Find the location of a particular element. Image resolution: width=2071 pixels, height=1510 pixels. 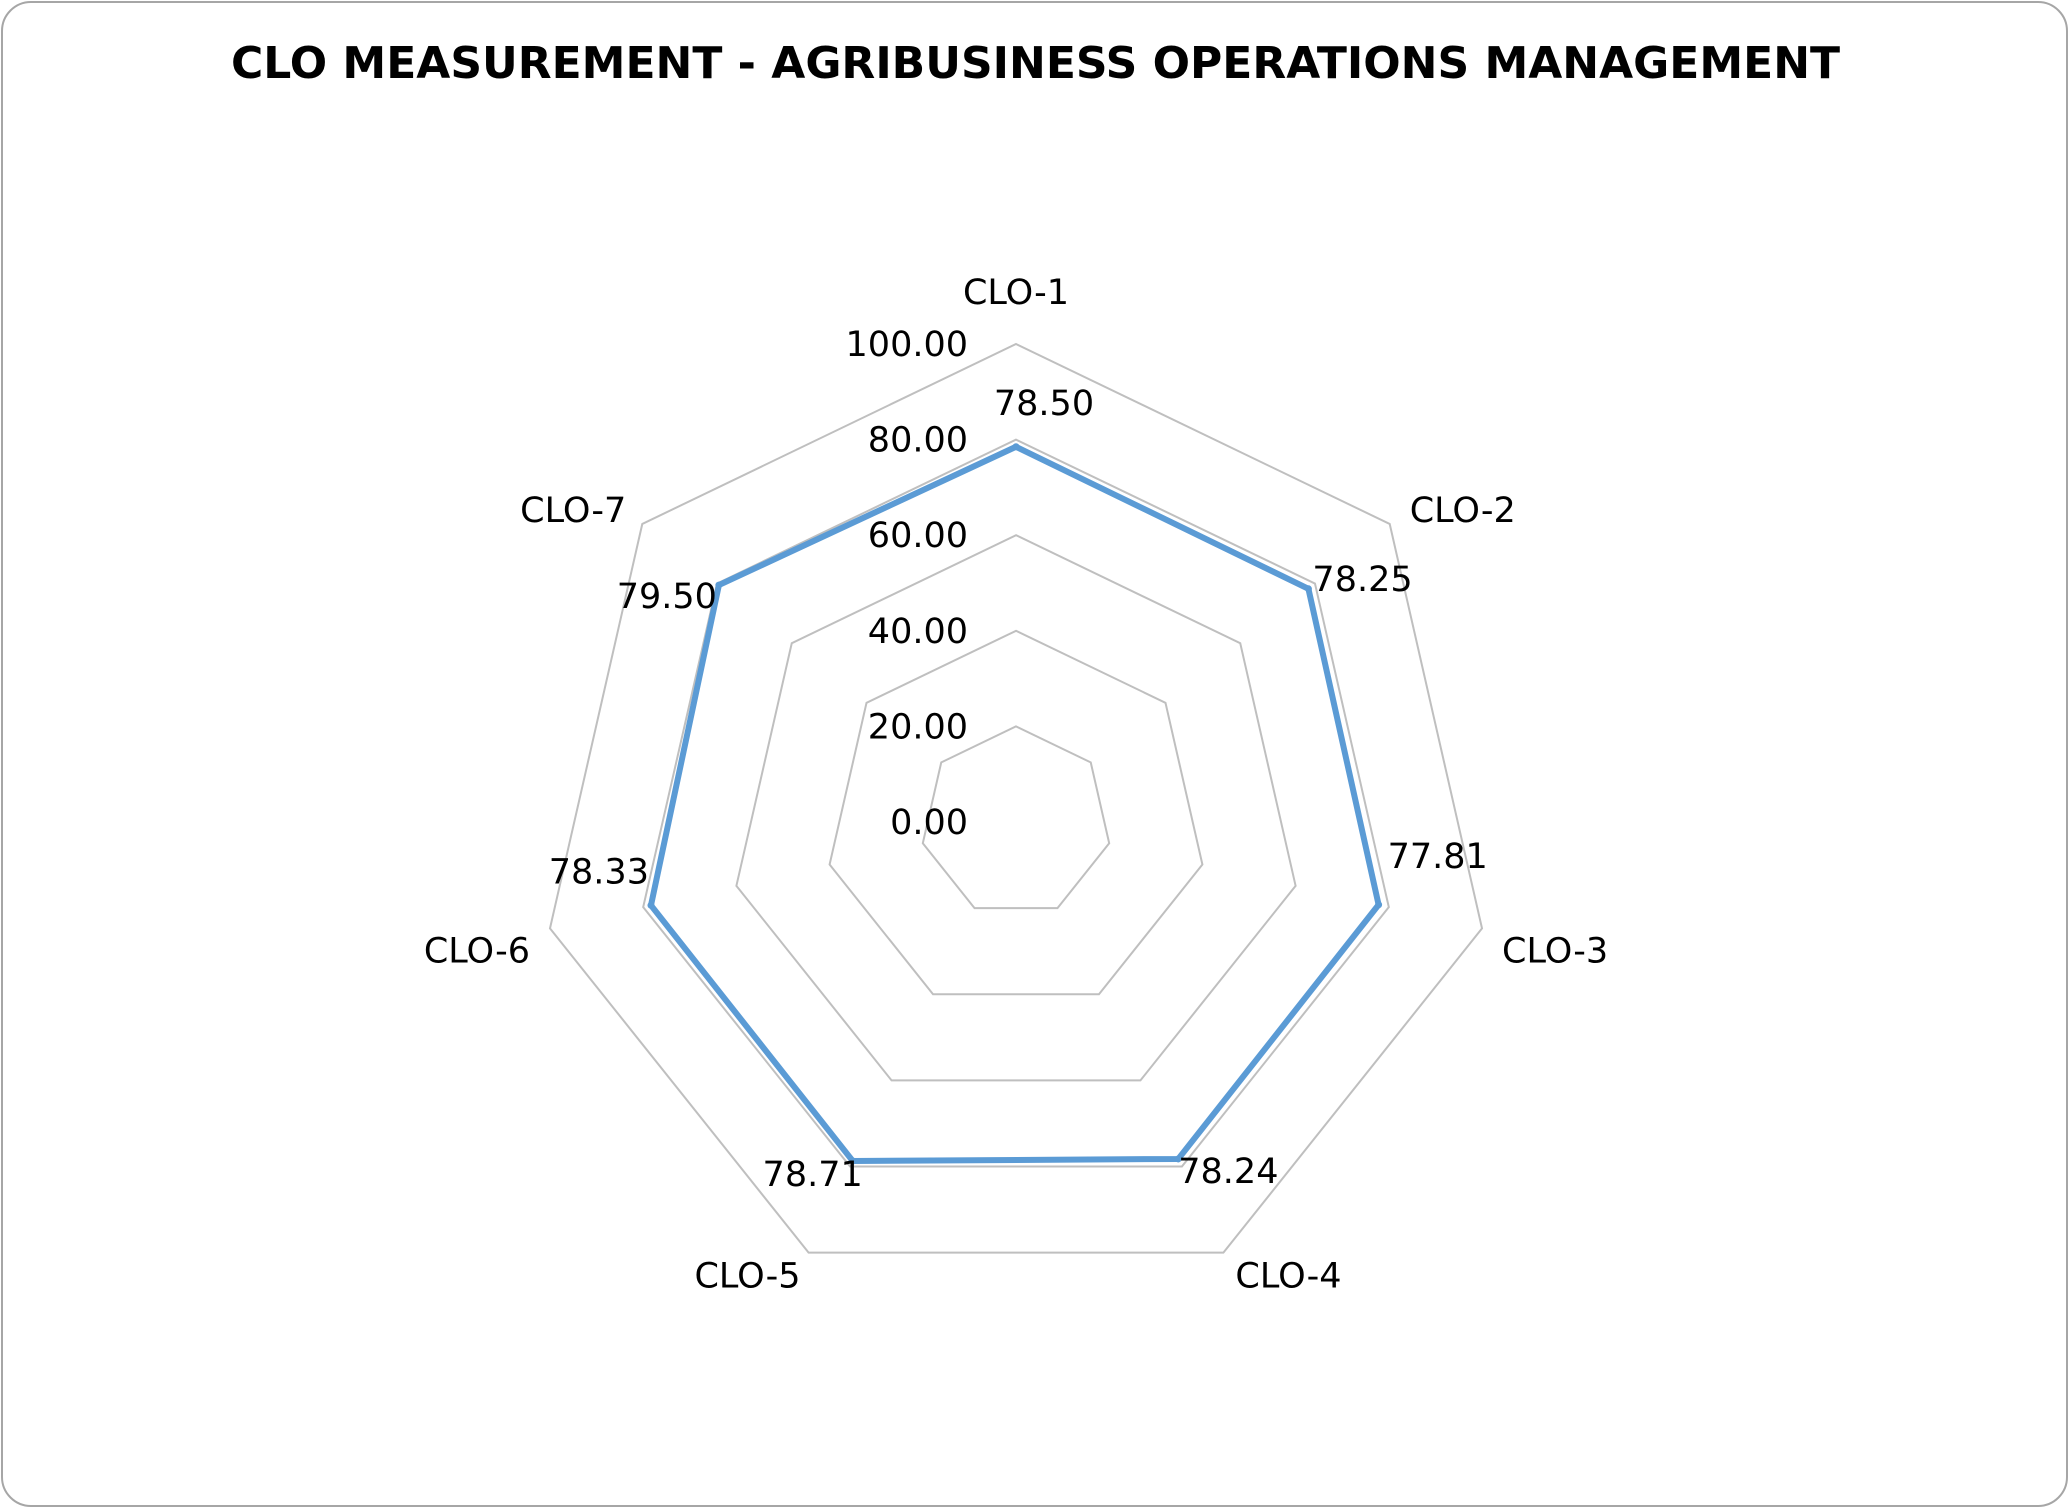

data-label-clo-2: 78.25 is located at coordinates (1362, 580).